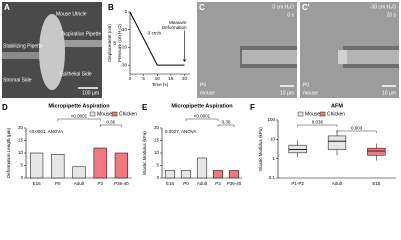 This screenshot has height=240, width=401. Describe the element at coordinates (21, 140) in the screenshot. I see `y-tick-label: 15` at that location.